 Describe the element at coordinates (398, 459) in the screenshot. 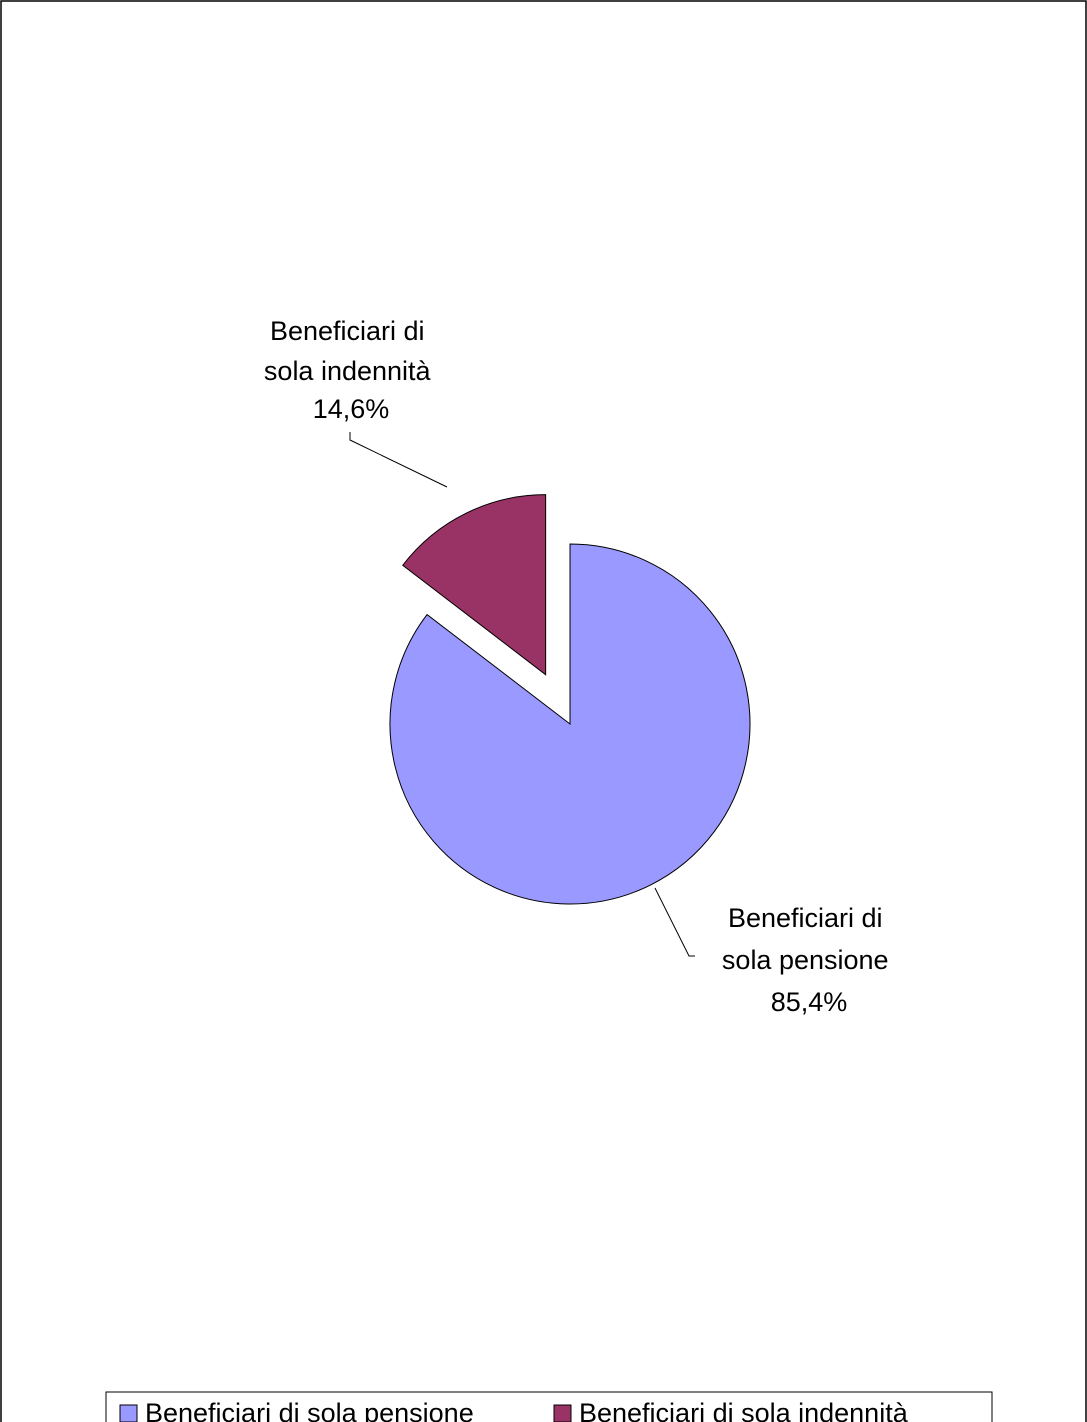

I see `leader-line-indemnity` at that location.